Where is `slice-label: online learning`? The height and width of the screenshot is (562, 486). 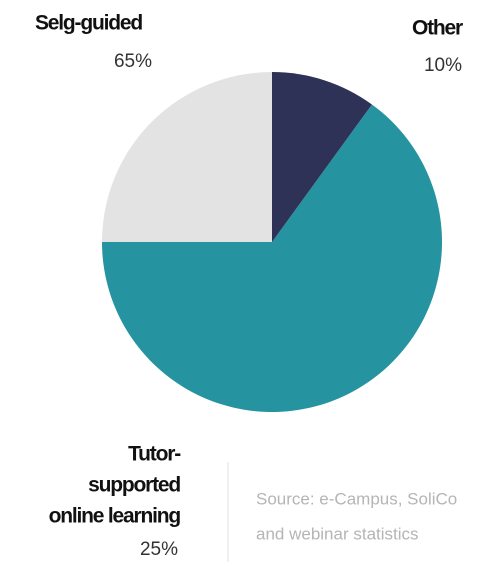
slice-label: online learning is located at coordinates (115, 516).